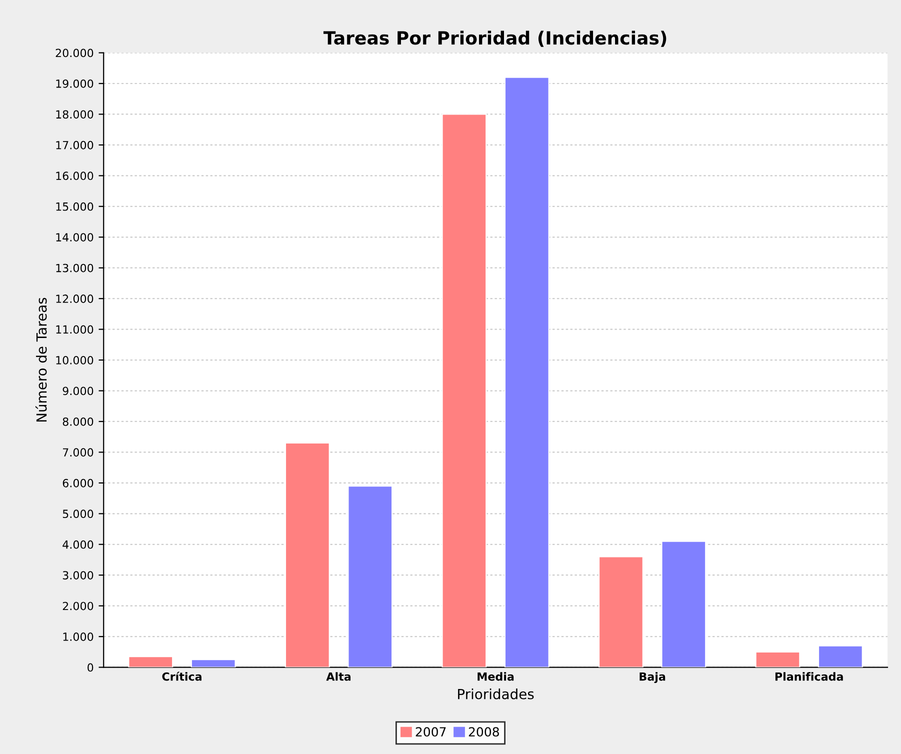  What do you see at coordinates (75, 176) in the screenshot?
I see `y-tick-label: 16.000` at bounding box center [75, 176].